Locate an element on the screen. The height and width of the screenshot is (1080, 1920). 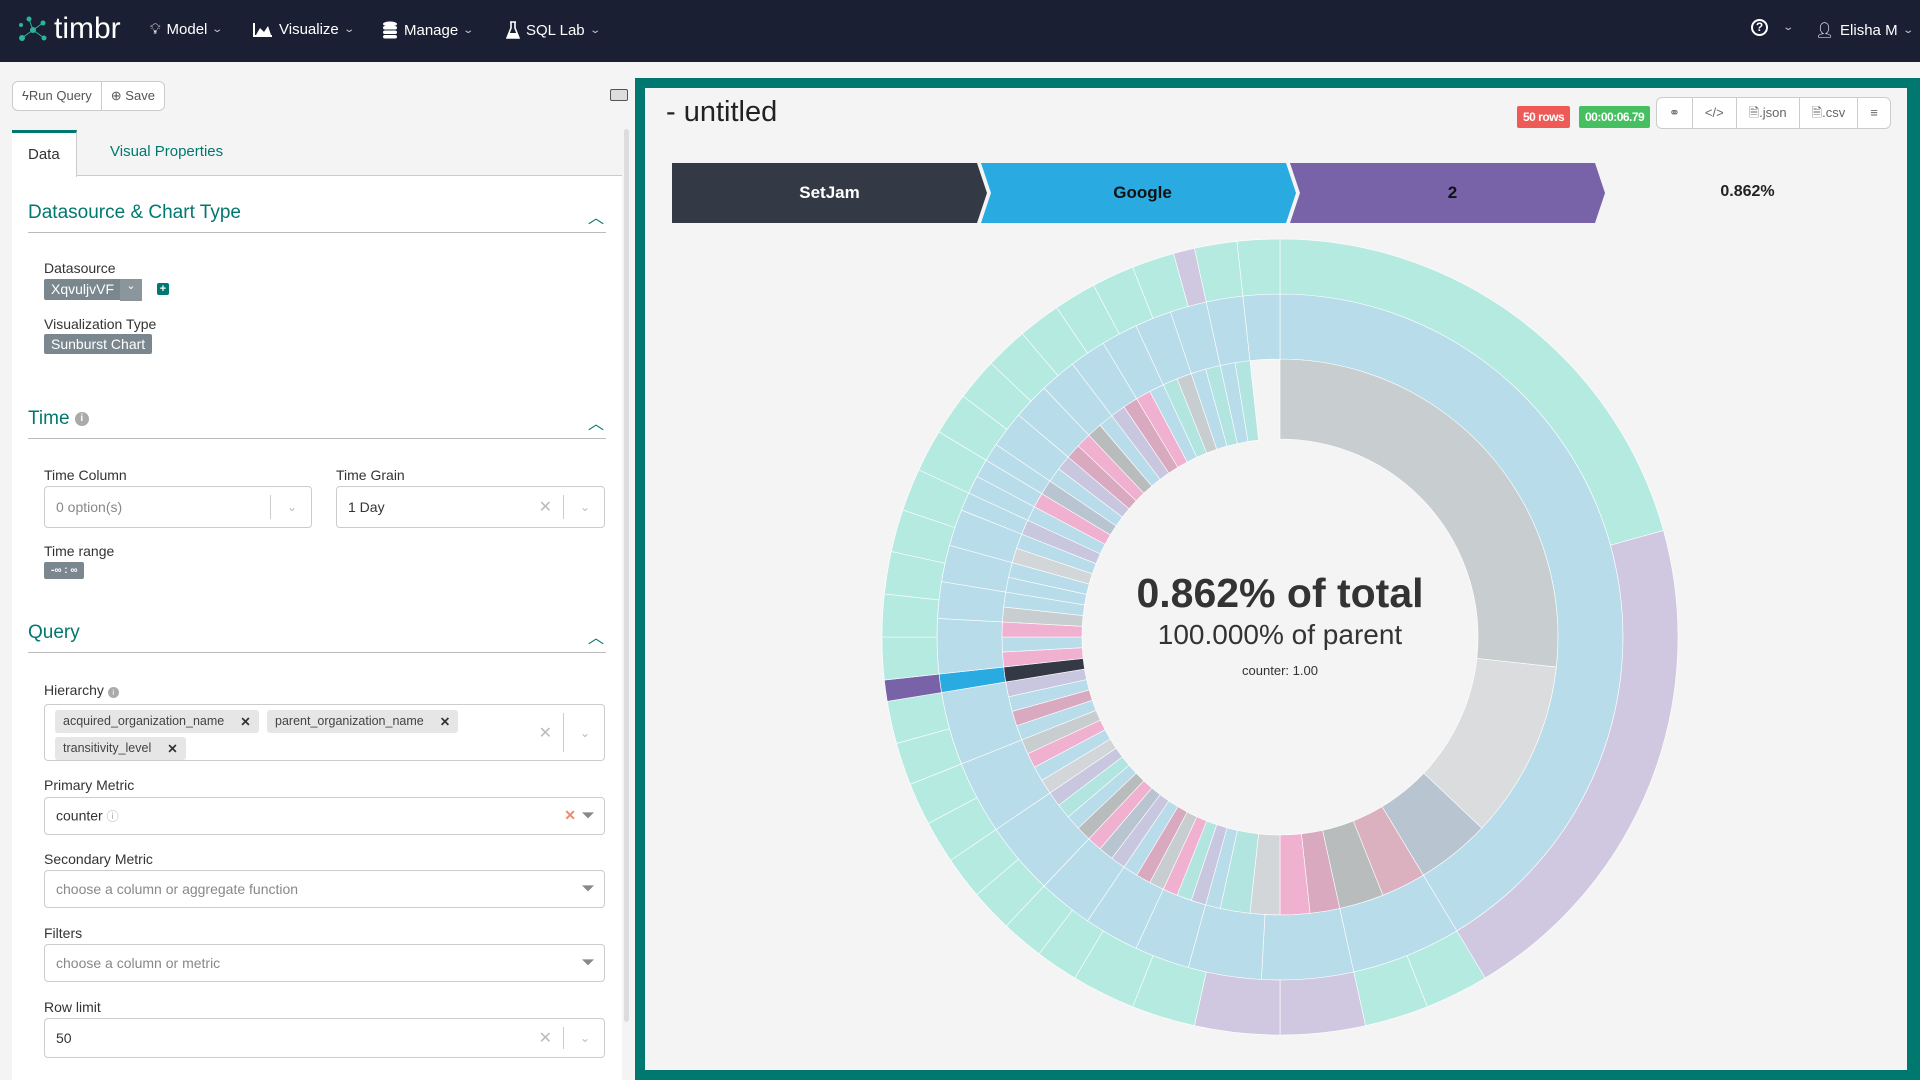
hamburger-icon: ≡ is located at coordinates (1874, 112).